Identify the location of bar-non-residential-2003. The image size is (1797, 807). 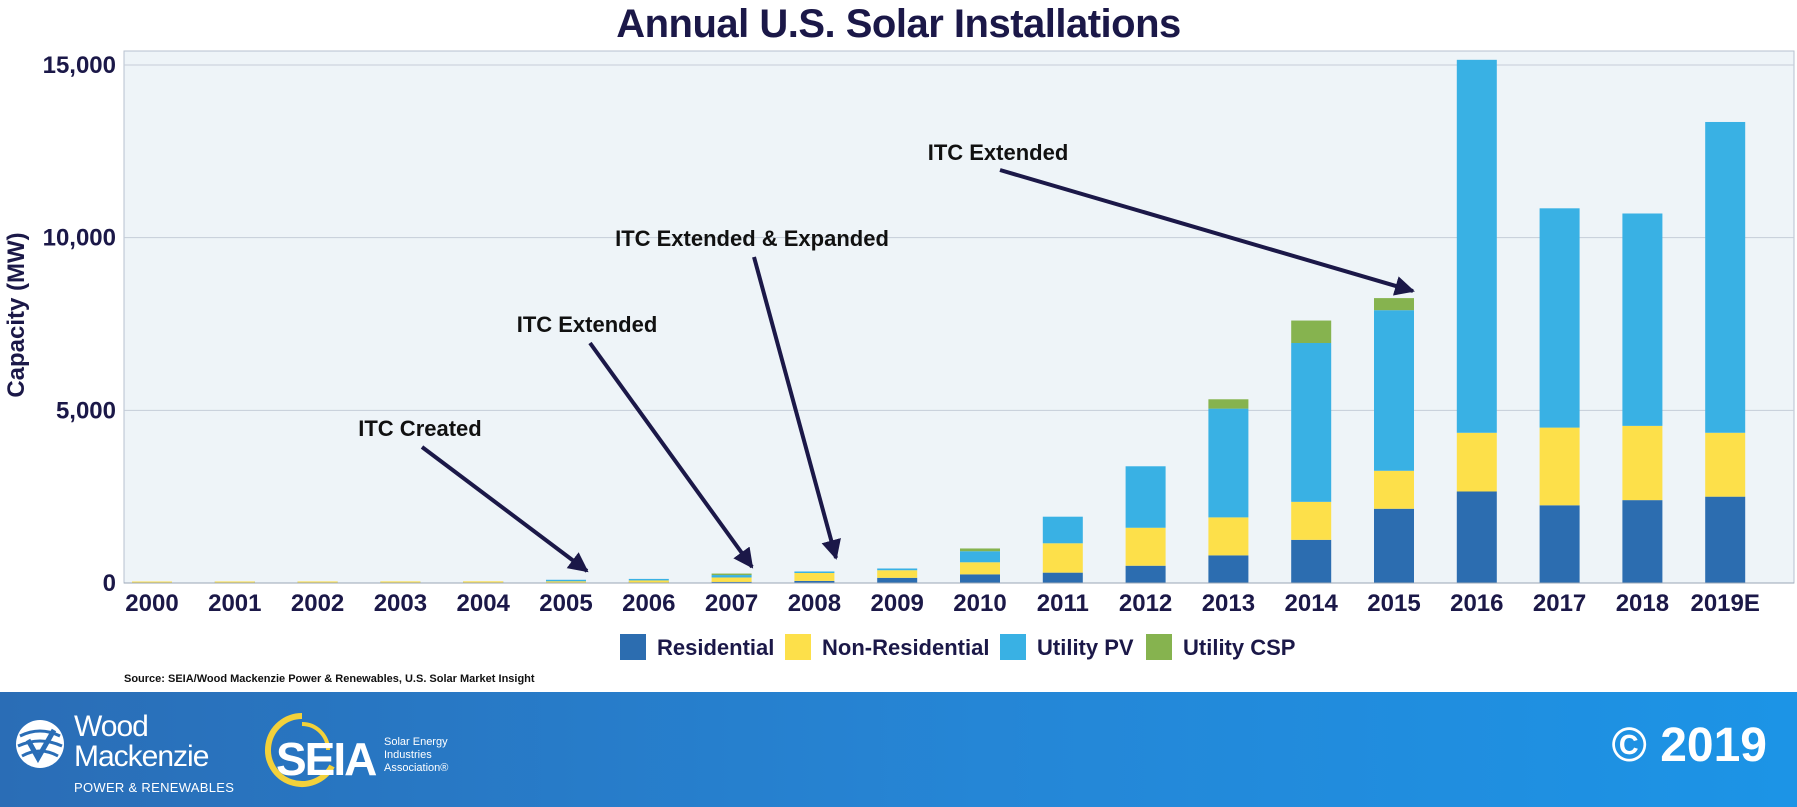
(400, 582).